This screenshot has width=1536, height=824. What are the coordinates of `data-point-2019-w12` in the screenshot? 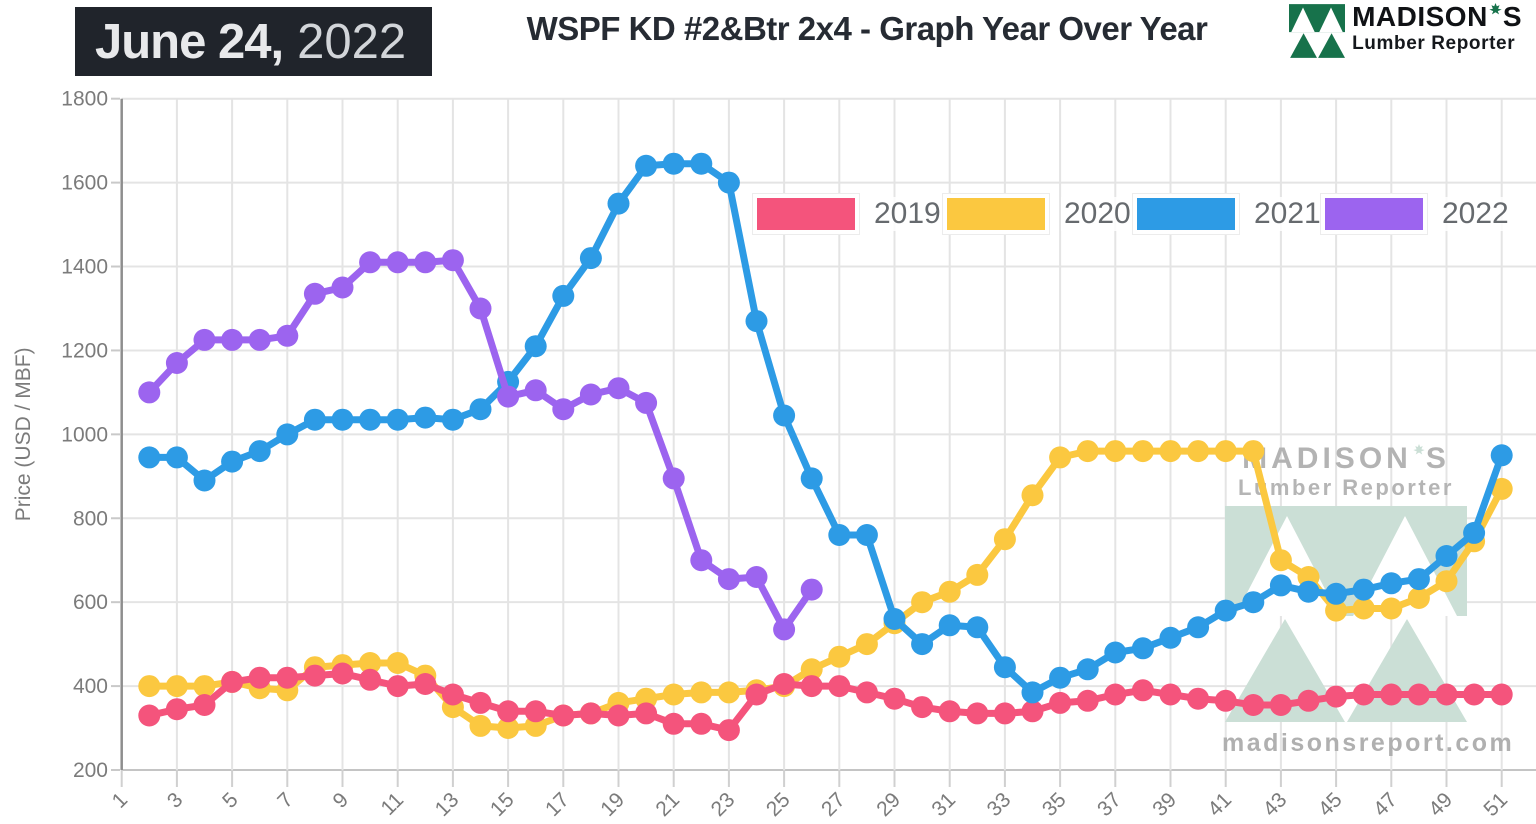 It's located at (425, 684).